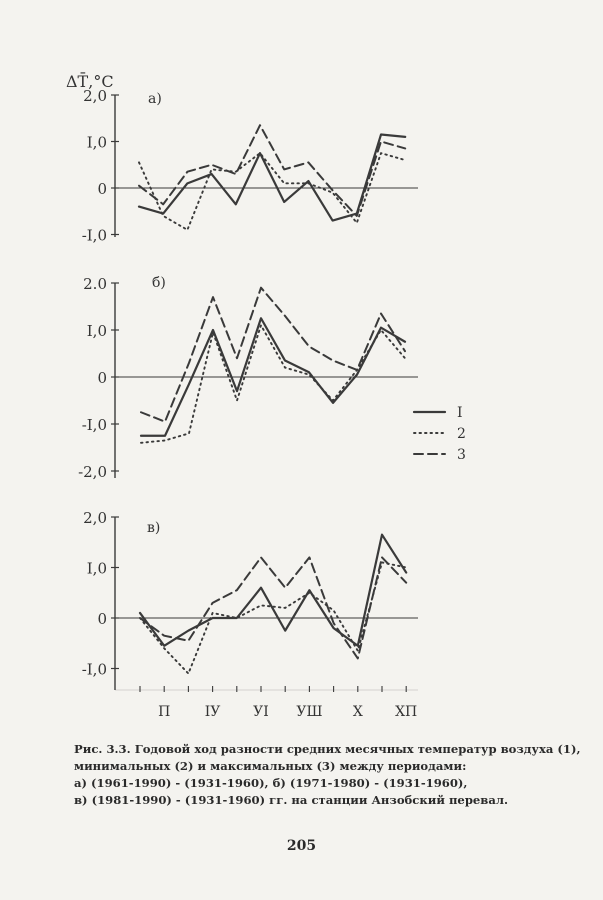  Describe the element at coordinates (439, 434) in the screenshot. I see `chart-legend: I 2 3` at that location.